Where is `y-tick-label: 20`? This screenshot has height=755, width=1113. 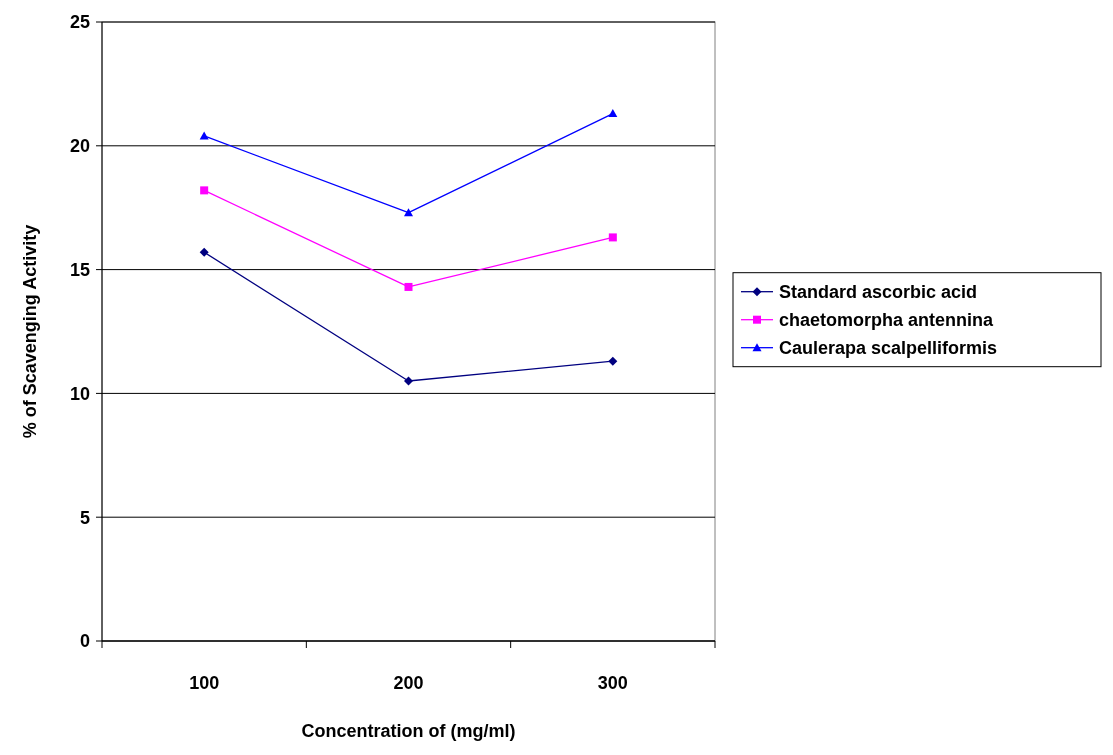 y-tick-label: 20 is located at coordinates (79, 146).